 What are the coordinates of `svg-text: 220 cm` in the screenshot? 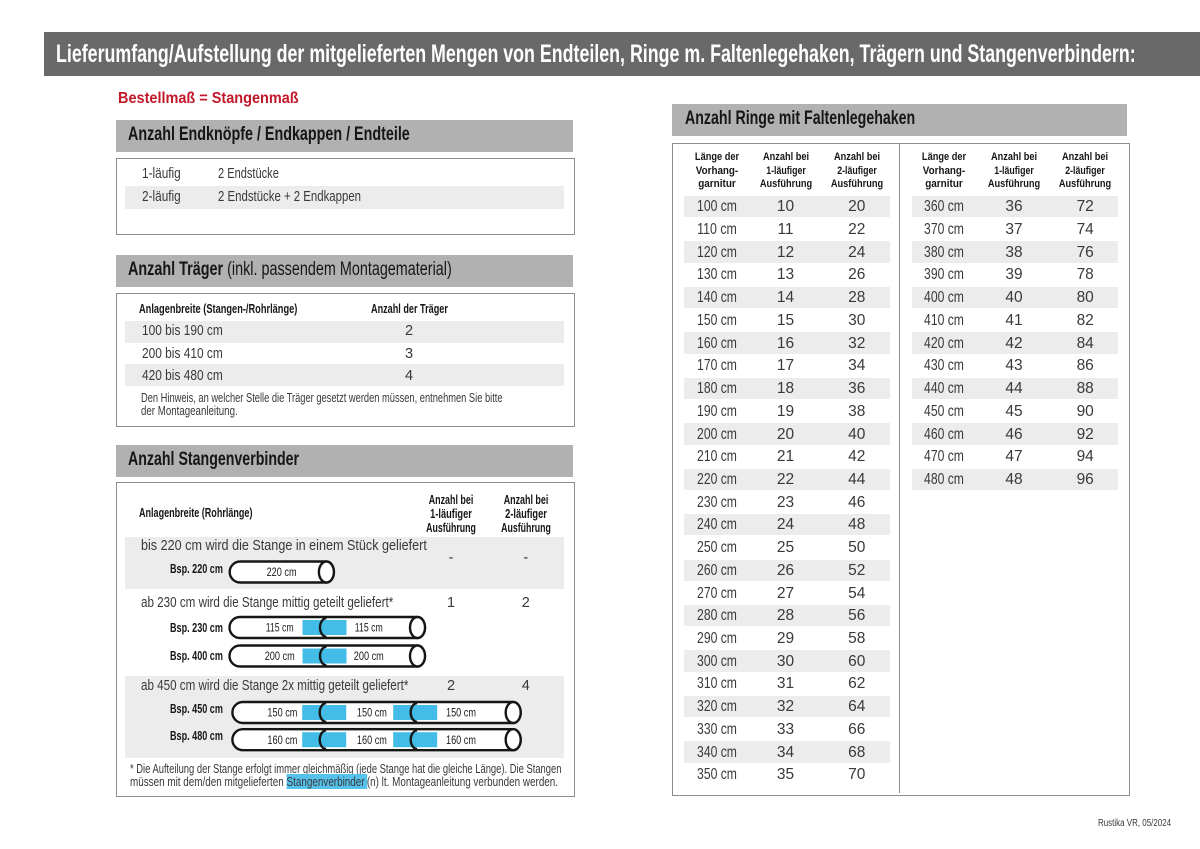 It's located at (282, 572).